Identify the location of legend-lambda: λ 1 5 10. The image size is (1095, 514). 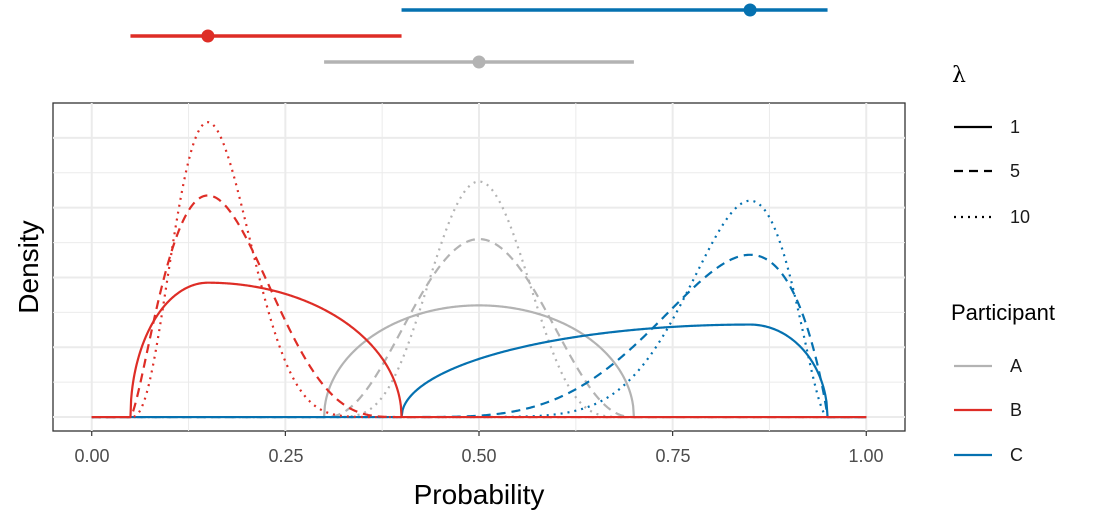
(991, 145).